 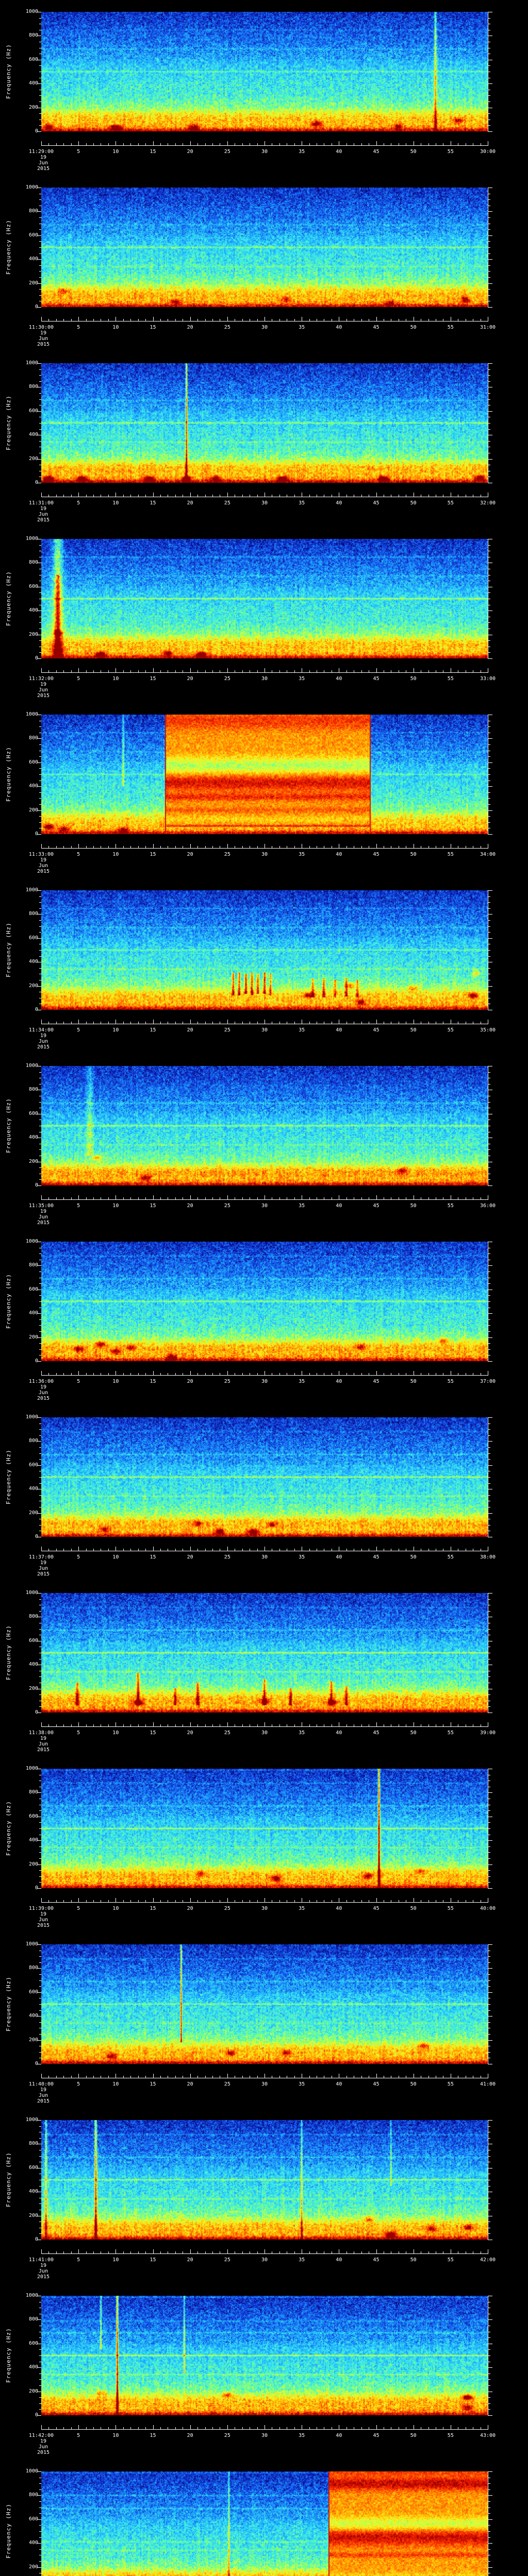 What do you see at coordinates (488, 1733) in the screenshot?
I see `end-time-label: 39:00` at bounding box center [488, 1733].